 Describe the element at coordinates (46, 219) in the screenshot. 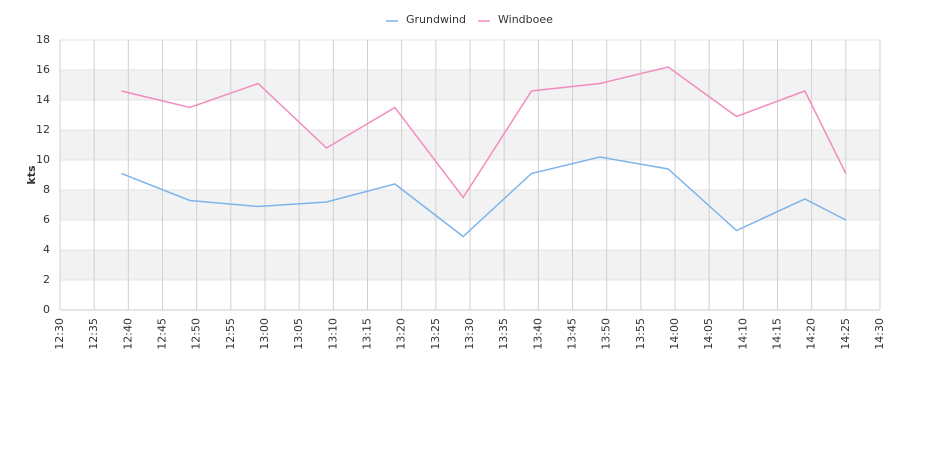

I see `y-tick-label: 6` at that location.